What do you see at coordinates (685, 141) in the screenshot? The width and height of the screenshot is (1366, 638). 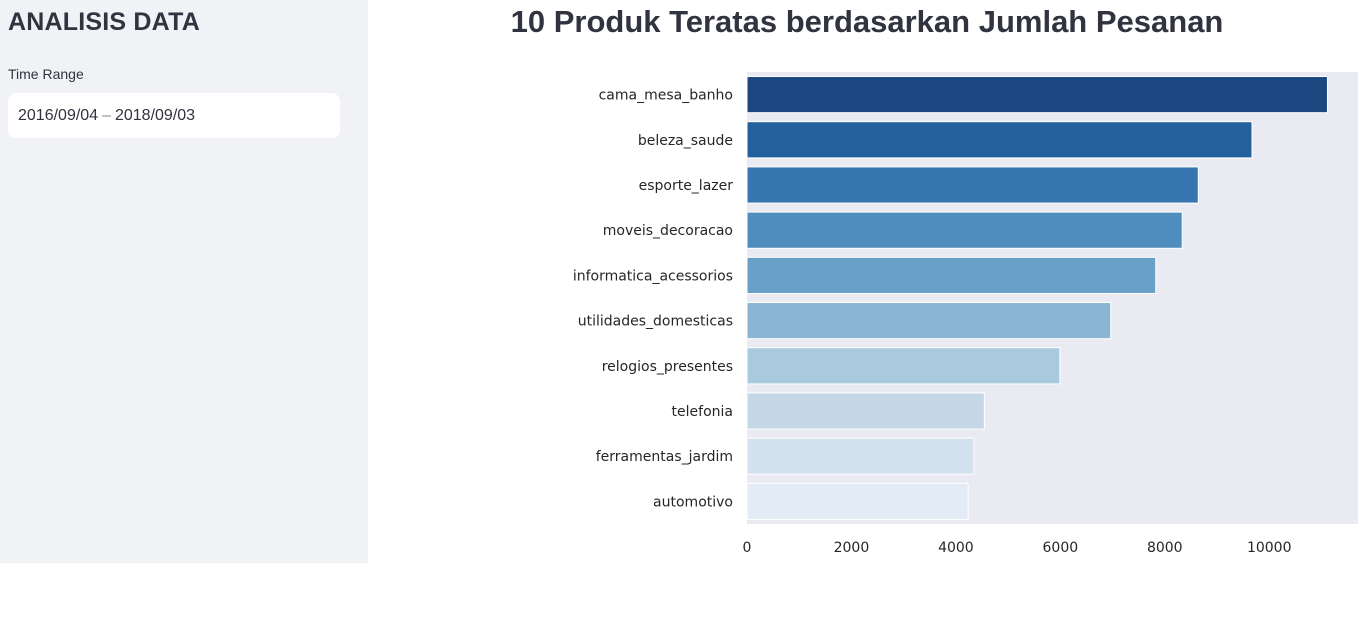 I see `category-label: beleza_saude` at bounding box center [685, 141].